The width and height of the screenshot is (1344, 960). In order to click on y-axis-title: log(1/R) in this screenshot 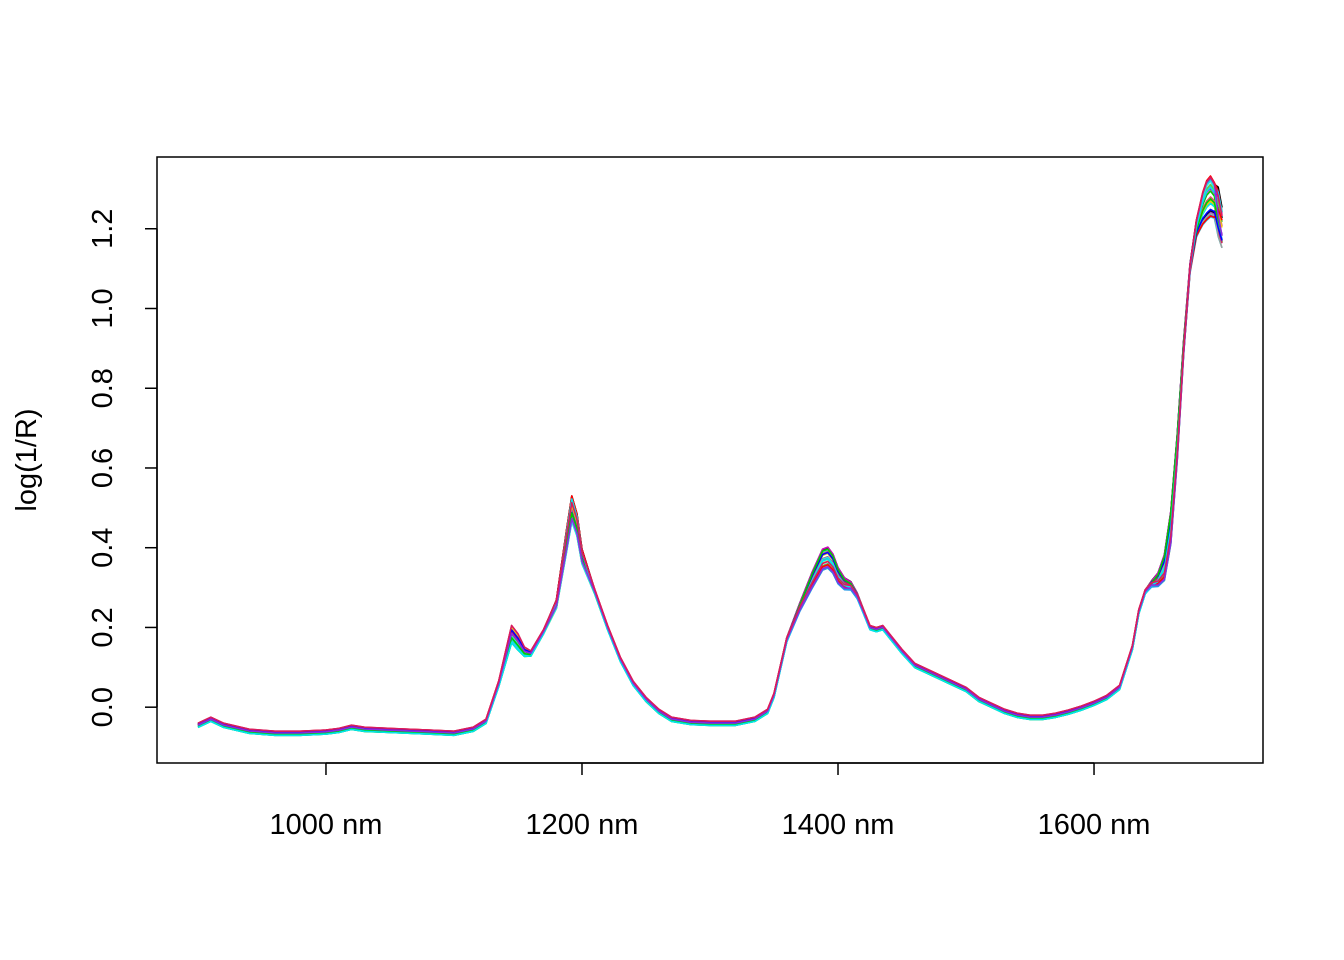, I will do `click(27, 459)`.